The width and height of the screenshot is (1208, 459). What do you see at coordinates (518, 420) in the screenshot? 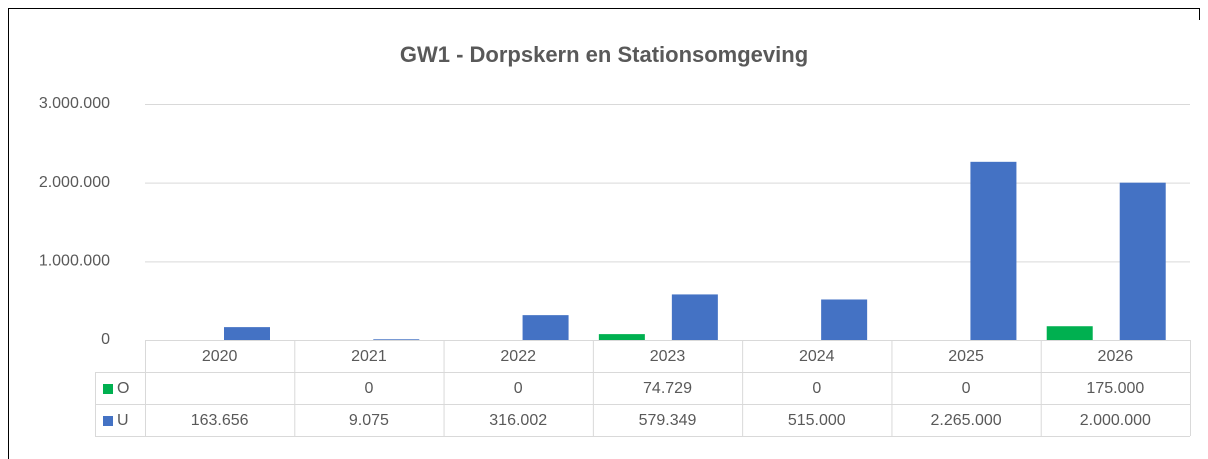
I see `table-value: 316.002` at bounding box center [518, 420].